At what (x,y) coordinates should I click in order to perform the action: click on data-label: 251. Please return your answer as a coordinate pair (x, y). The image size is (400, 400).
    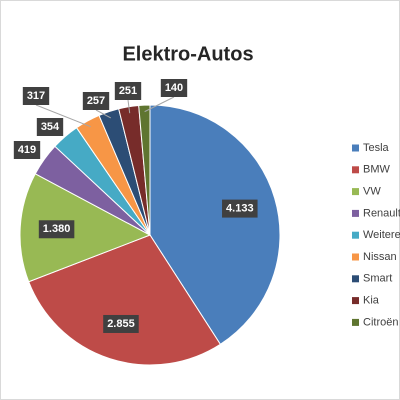
    Looking at the image, I should click on (128, 91).